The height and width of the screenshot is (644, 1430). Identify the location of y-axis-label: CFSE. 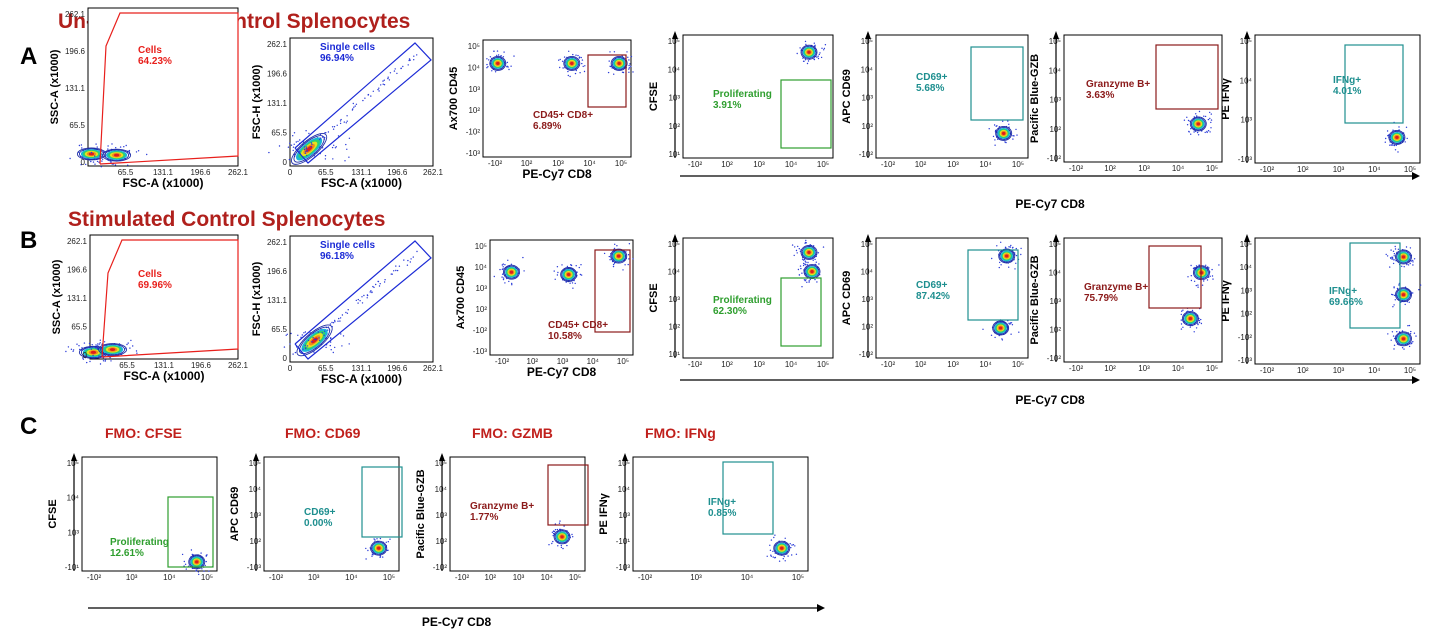
(654, 297).